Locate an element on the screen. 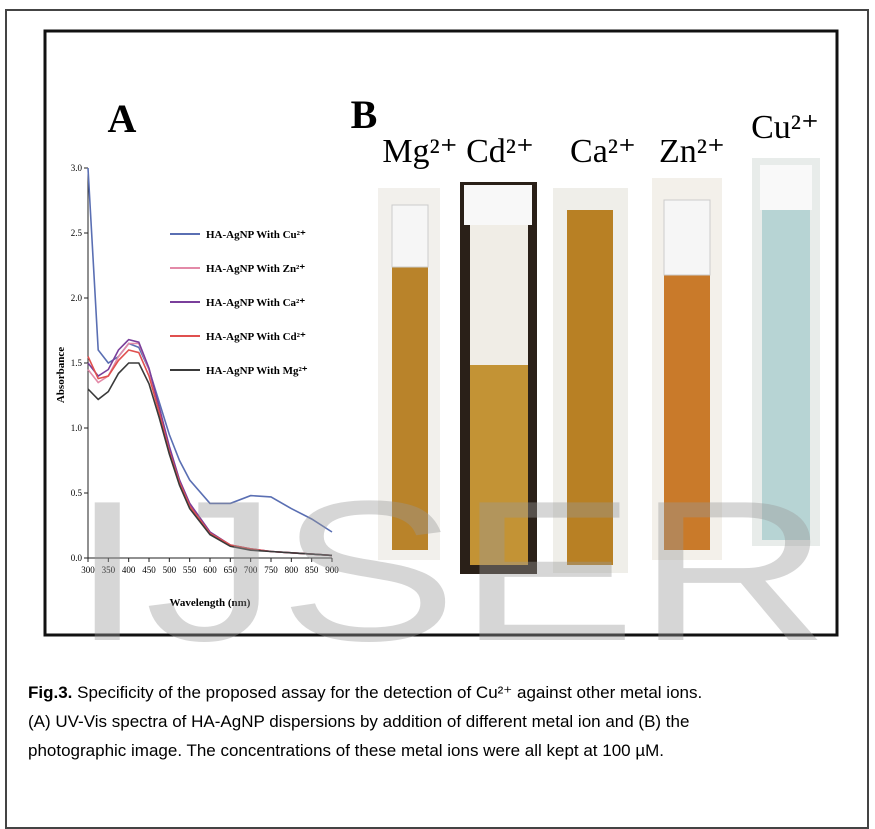 Image resolution: width=875 pixels, height=829 pixels. x-axis-label: Wavelength (nm) is located at coordinates (210, 603).